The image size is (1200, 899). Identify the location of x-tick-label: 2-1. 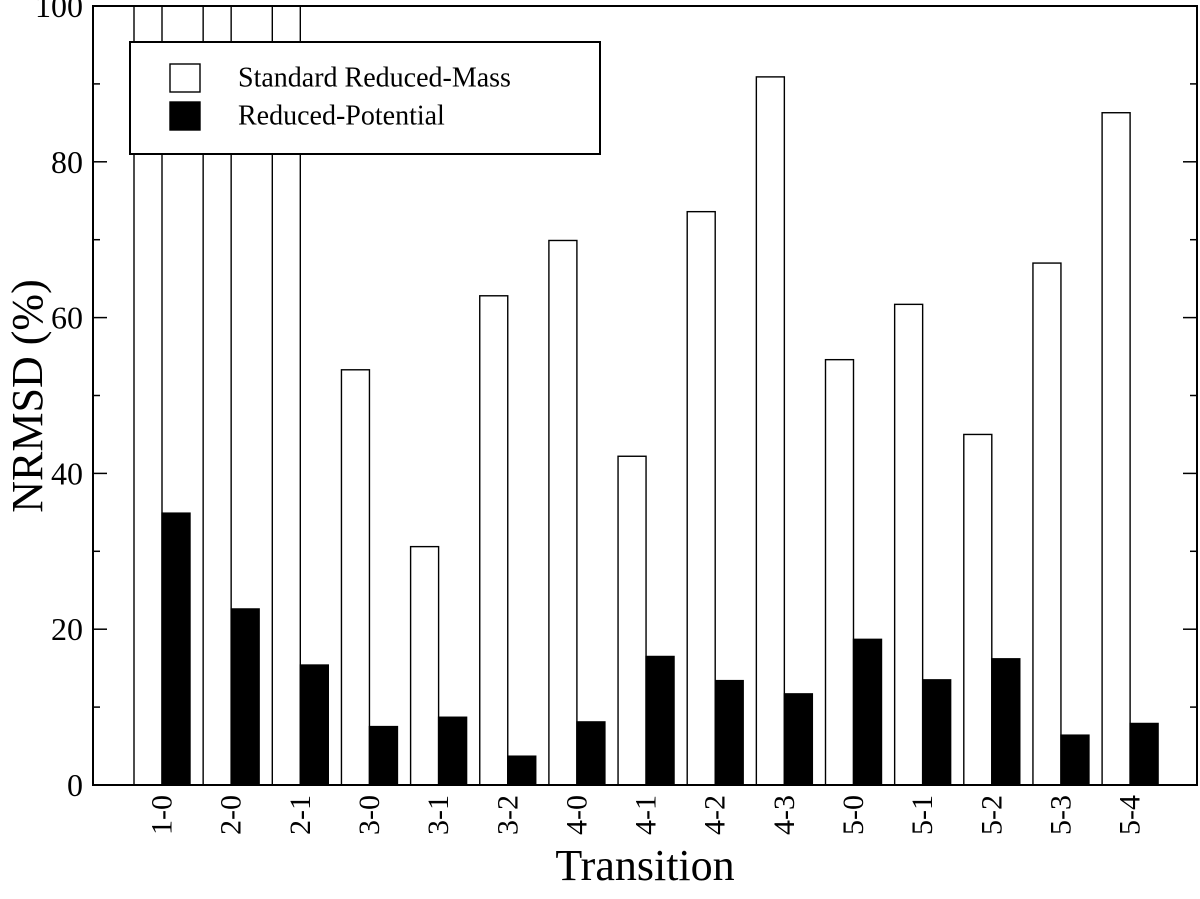
(300, 815).